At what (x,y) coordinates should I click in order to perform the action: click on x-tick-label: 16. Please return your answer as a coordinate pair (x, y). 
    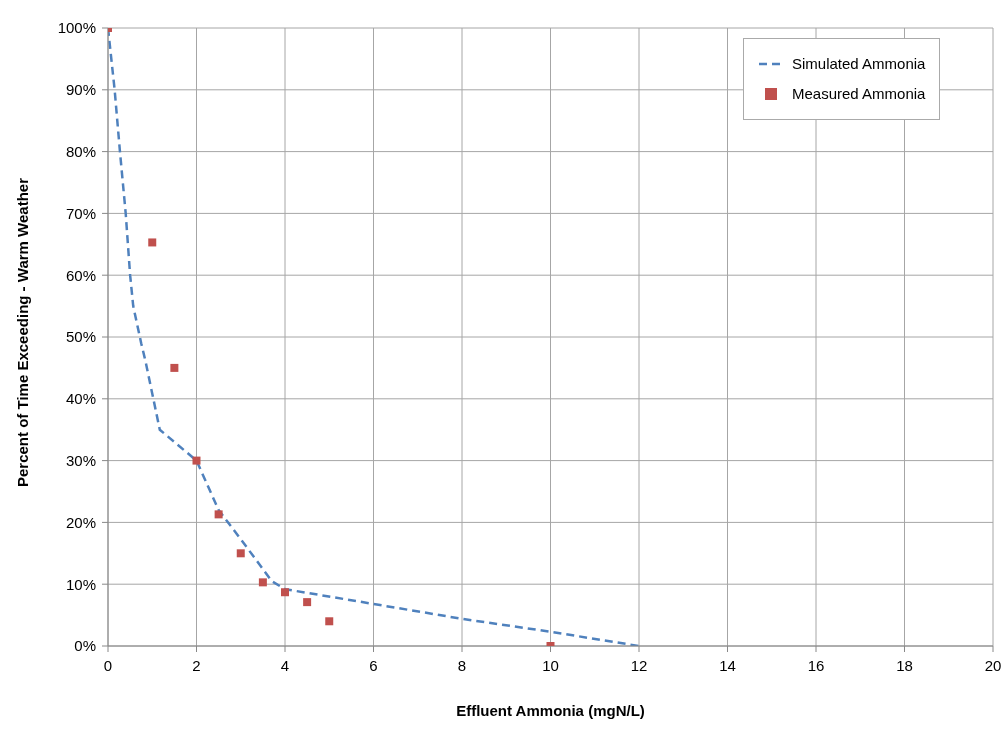
    Looking at the image, I should click on (816, 665).